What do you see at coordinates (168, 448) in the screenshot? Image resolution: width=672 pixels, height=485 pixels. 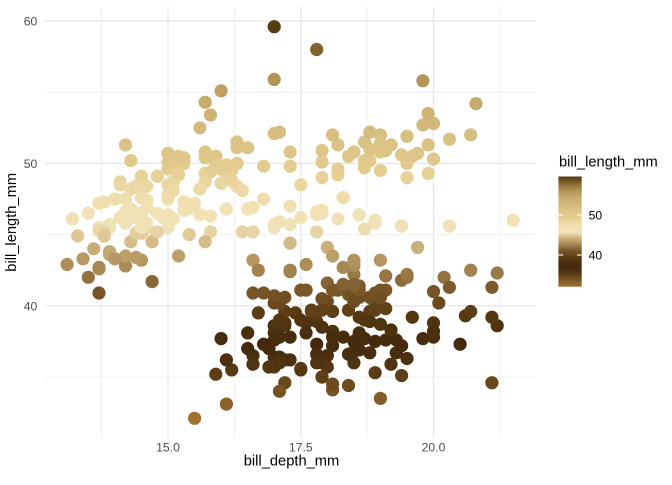 I see `svg-text: 15.0` at bounding box center [168, 448].